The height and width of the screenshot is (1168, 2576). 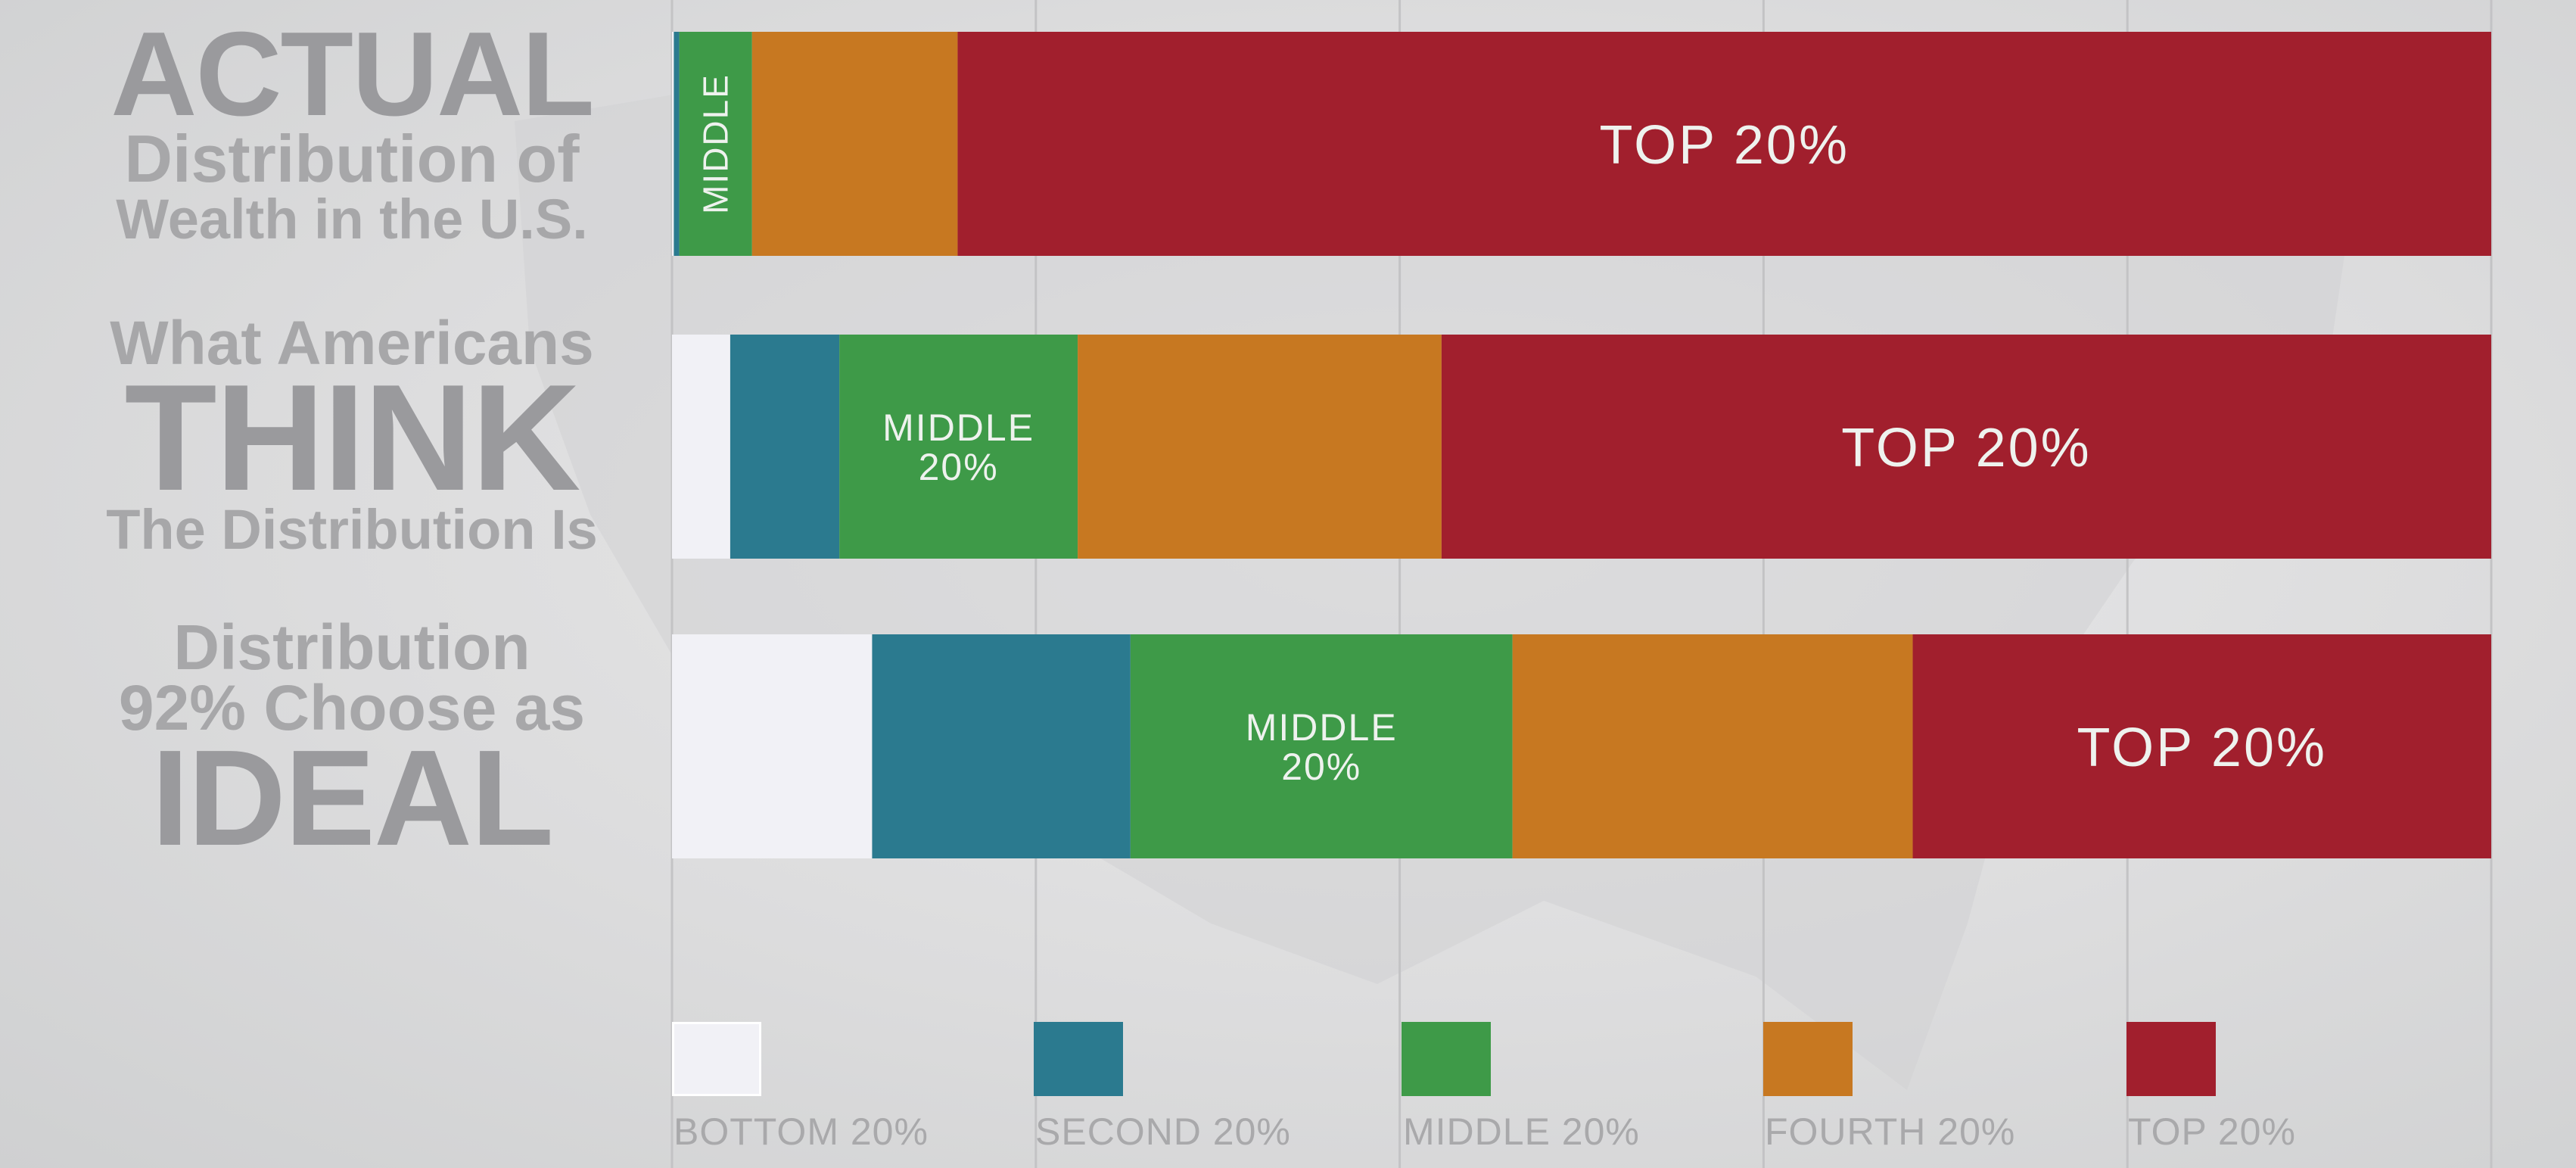 I want to click on row-label-line: Distribution, so click(x=351, y=647).